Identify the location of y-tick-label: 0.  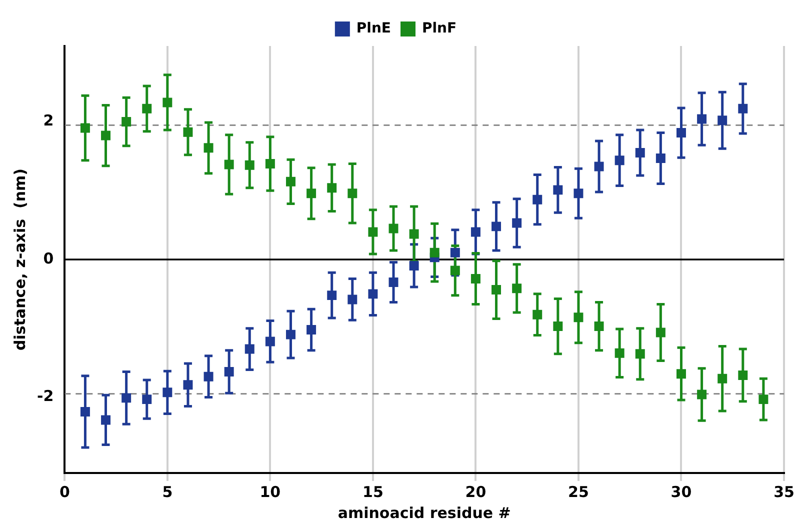
(48, 258).